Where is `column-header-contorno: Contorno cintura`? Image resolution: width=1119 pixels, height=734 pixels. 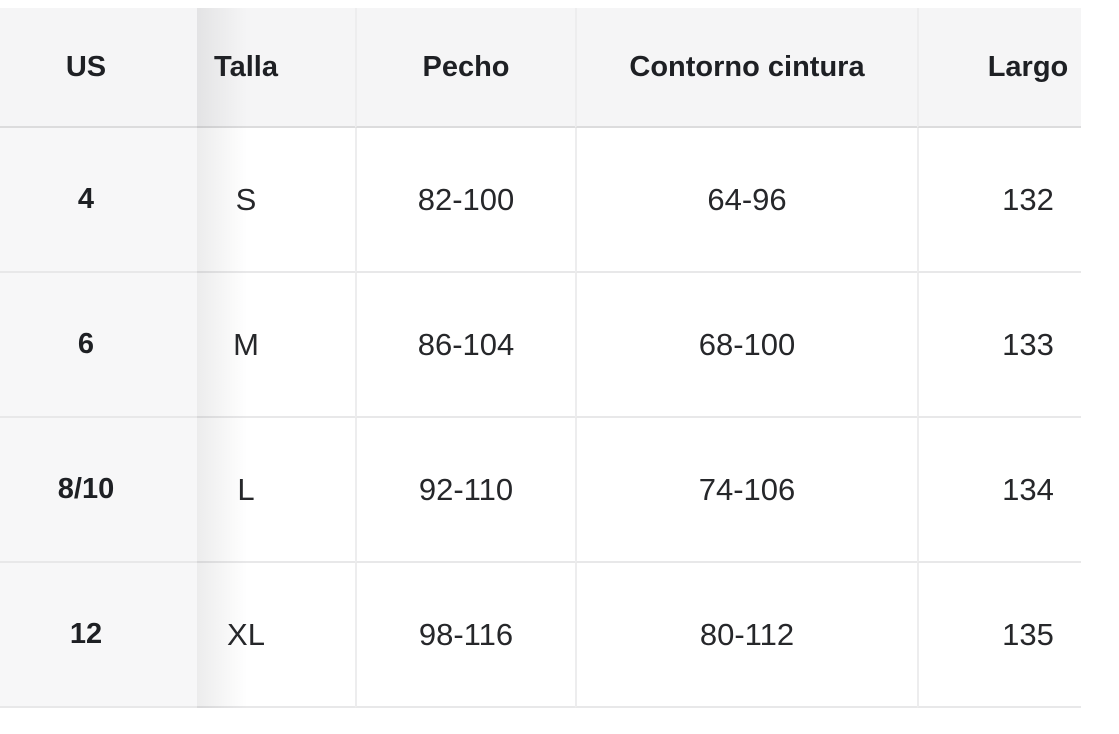 column-header-contorno: Contorno cintura is located at coordinates (746, 68).